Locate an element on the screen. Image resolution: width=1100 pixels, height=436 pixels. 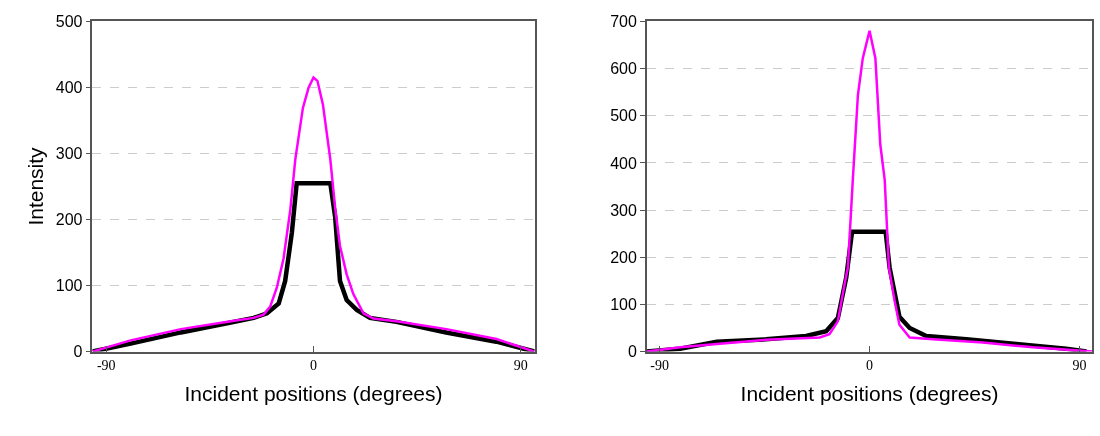
y-axis-title: Intensity is located at coordinates (36, 186).